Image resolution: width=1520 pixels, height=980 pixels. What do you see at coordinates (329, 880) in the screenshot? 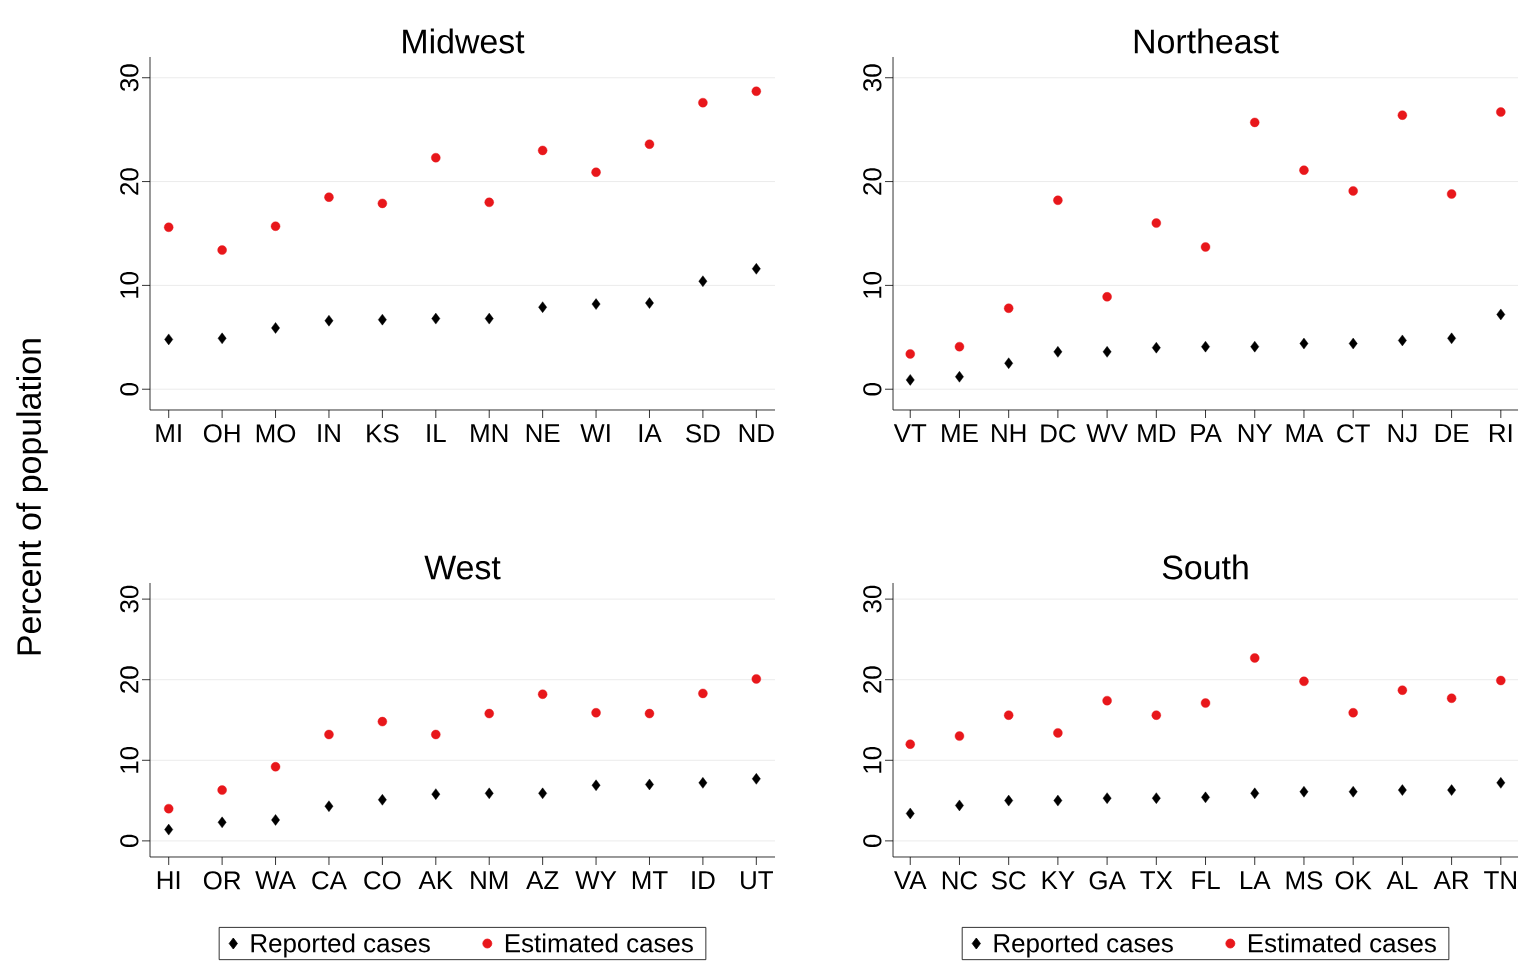
I see `x-tick-label: CA` at bounding box center [329, 880].